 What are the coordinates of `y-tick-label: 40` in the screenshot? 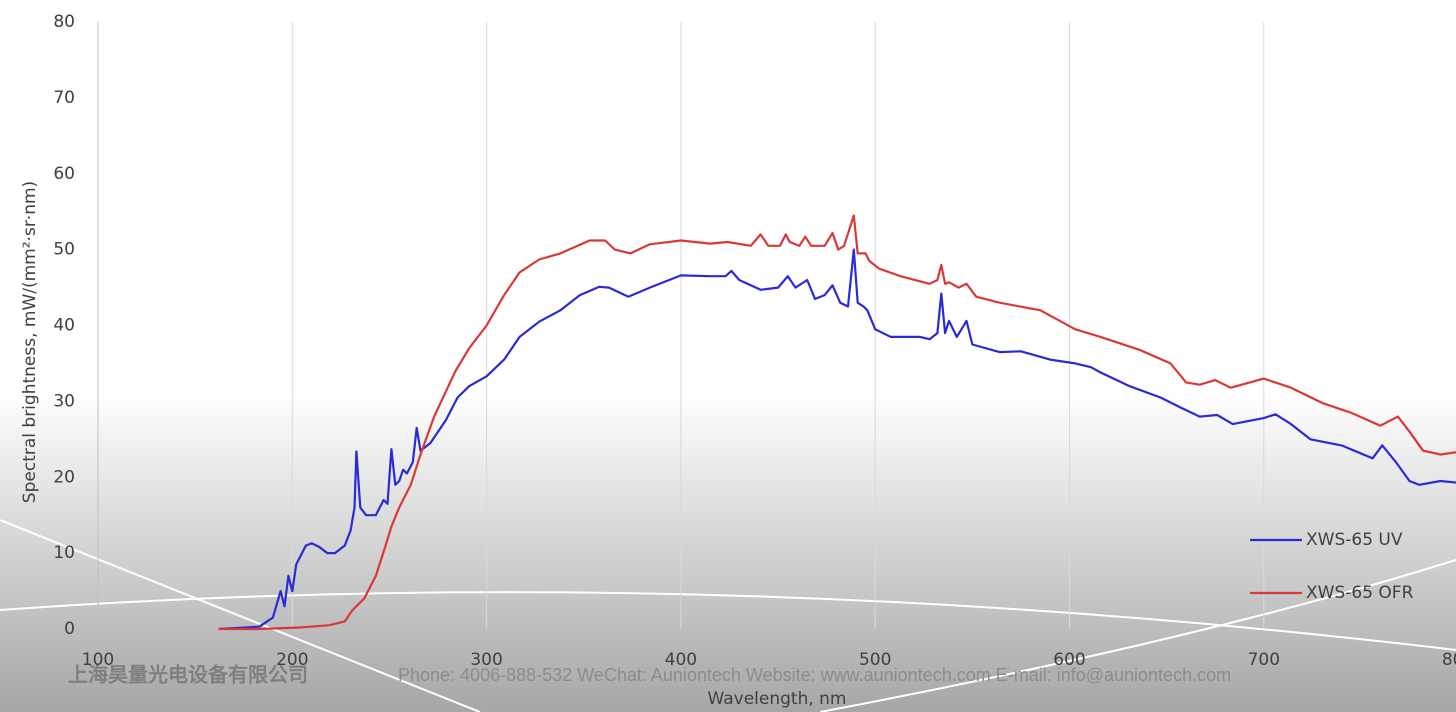 It's located at (64, 326).